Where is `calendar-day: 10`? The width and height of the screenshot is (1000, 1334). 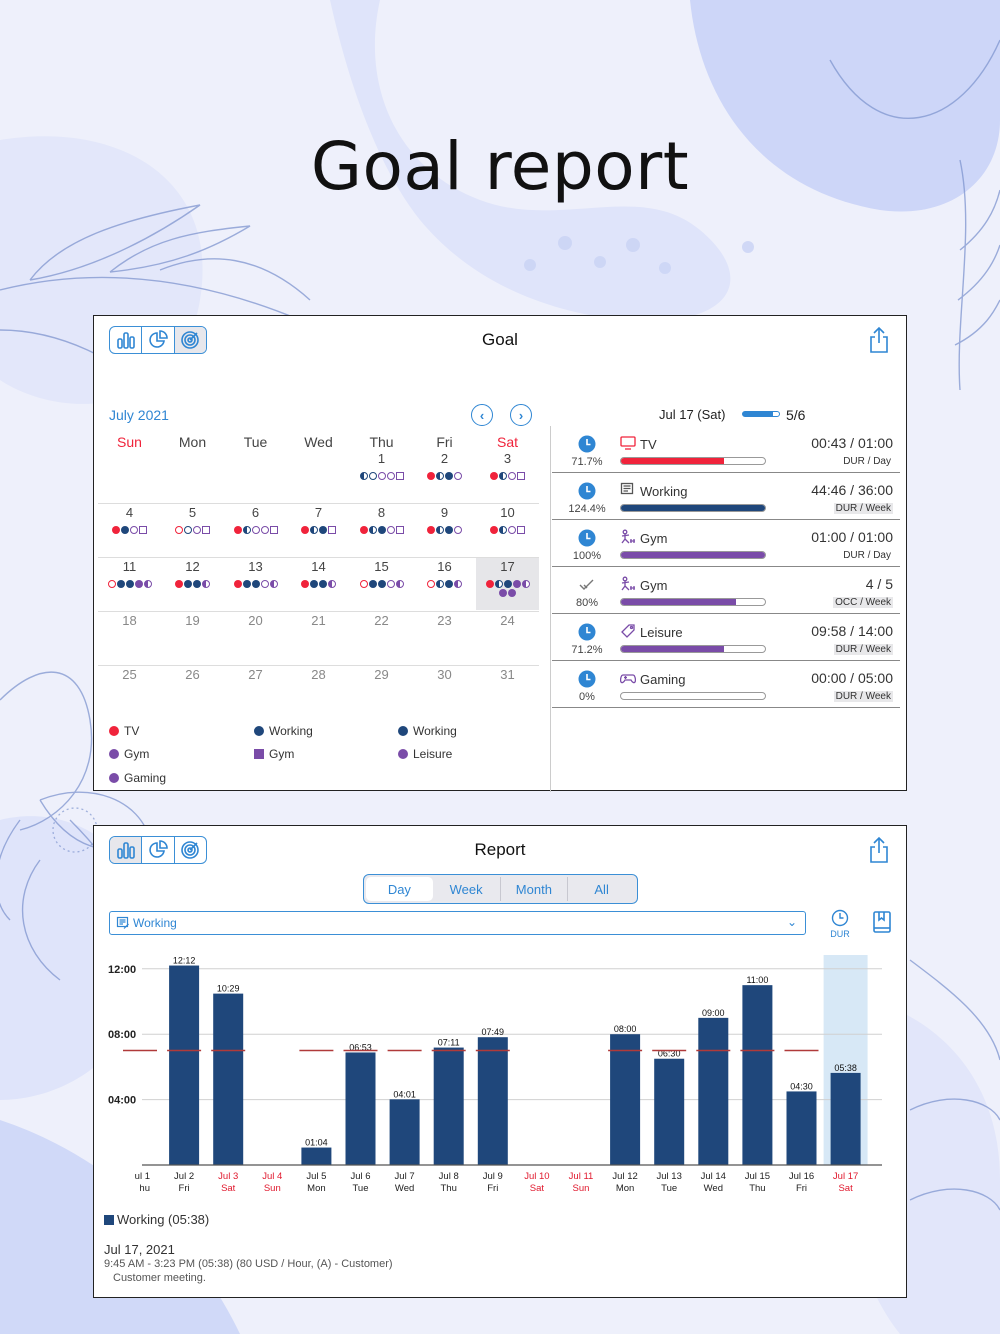
calendar-day: 10 is located at coordinates (507, 512).